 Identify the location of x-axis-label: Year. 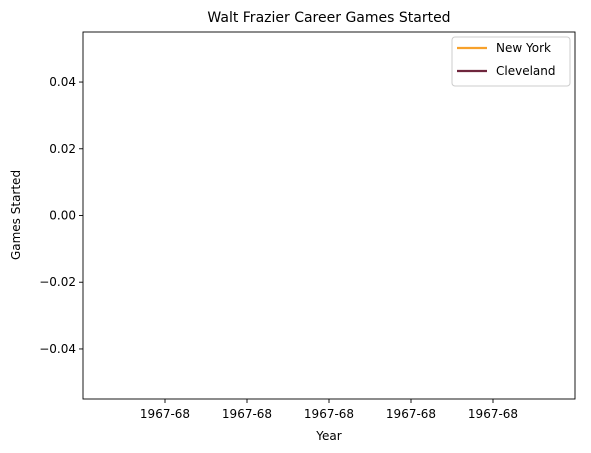
(328, 436).